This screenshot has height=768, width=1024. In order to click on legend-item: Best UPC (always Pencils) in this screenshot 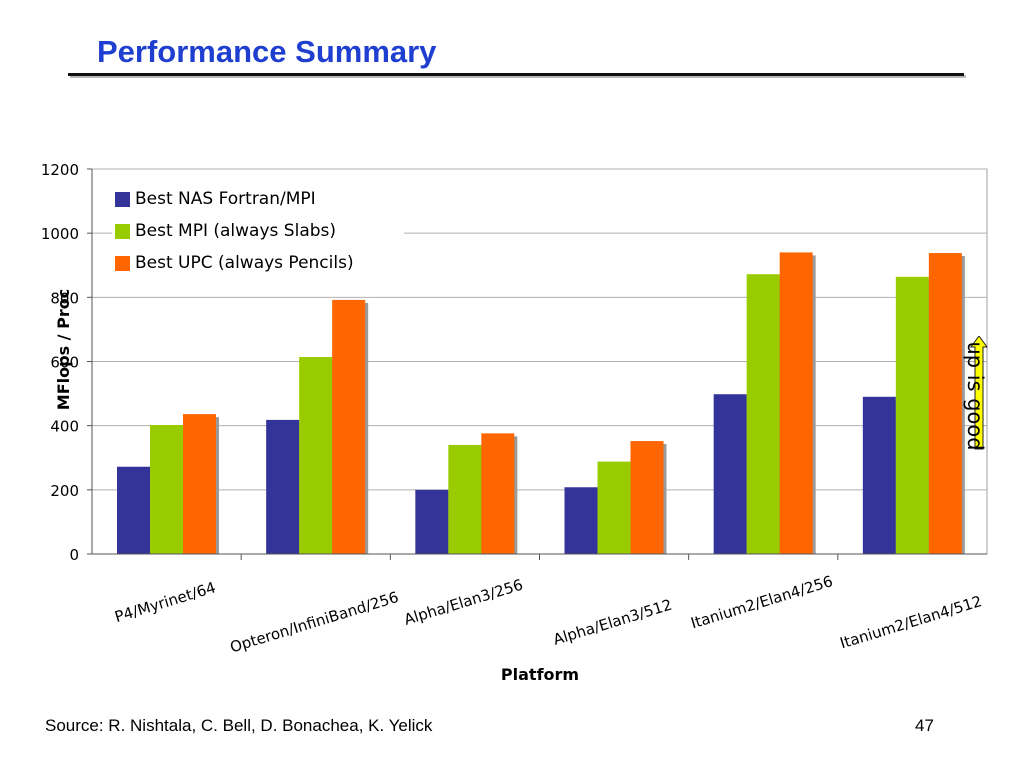, I will do `click(259, 263)`.